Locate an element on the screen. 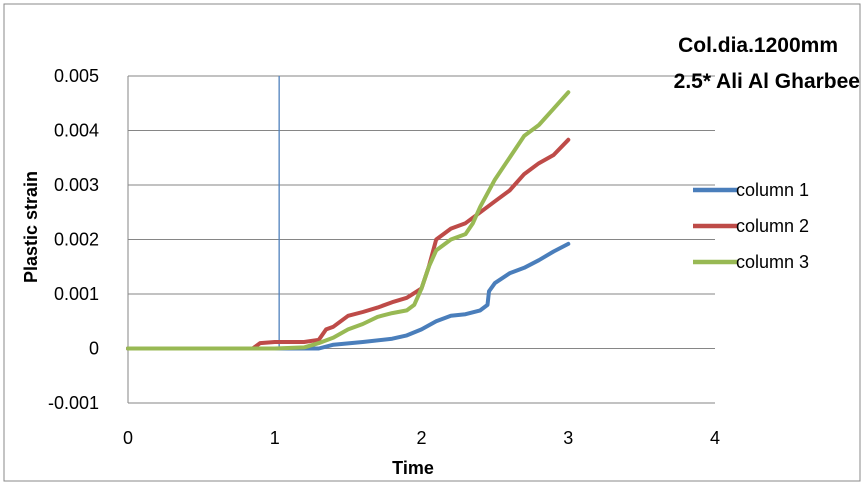  y-tick-label: 0.002 is located at coordinates (76, 240).